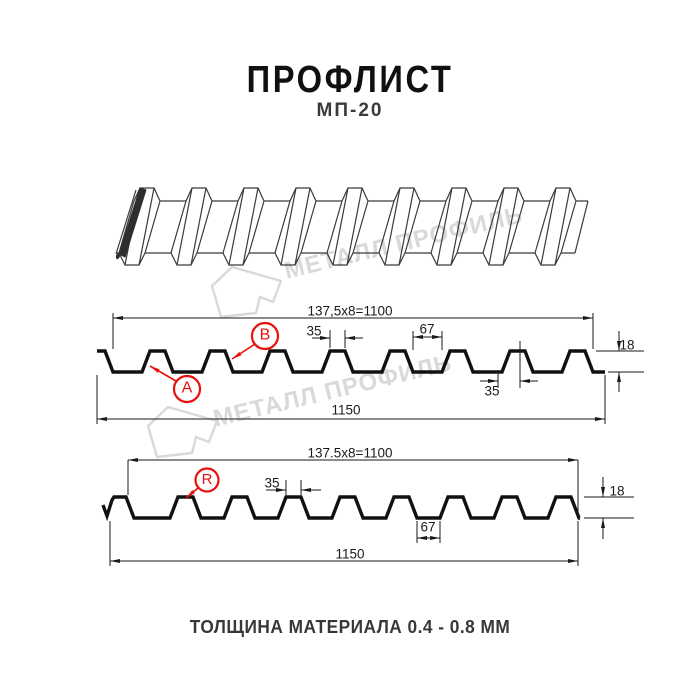  Describe the element at coordinates (350, 110) in the screenshot. I see `product-model: МП-20` at that location.